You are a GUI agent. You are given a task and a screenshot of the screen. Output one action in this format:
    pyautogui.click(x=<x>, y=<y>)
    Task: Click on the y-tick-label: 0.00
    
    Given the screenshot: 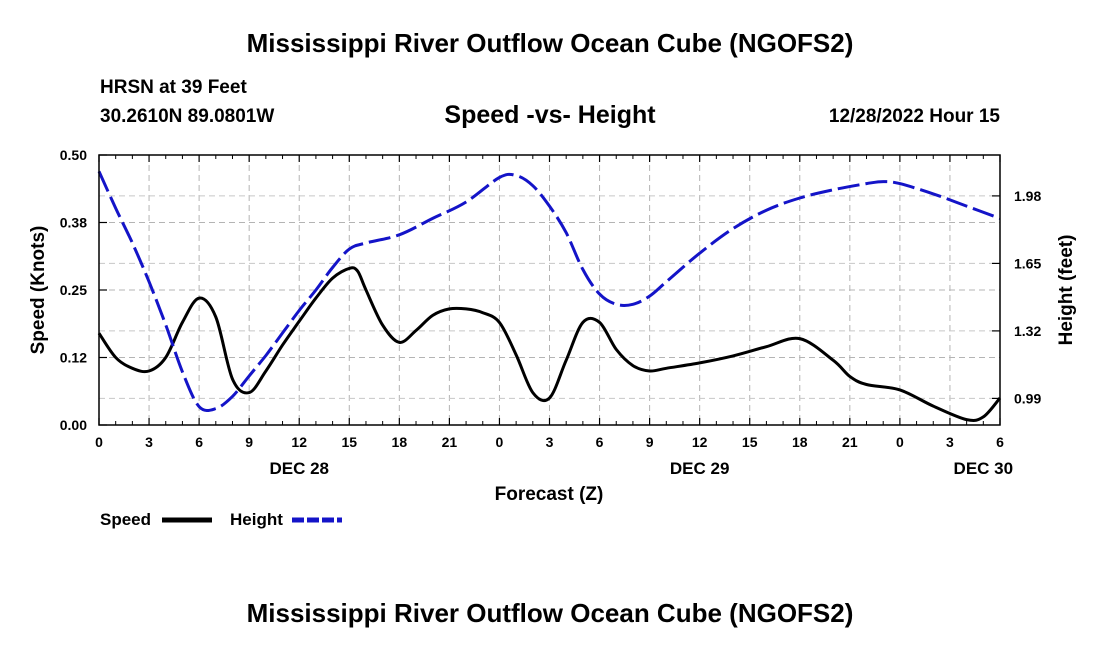 What is the action you would take?
    pyautogui.click(x=73, y=425)
    